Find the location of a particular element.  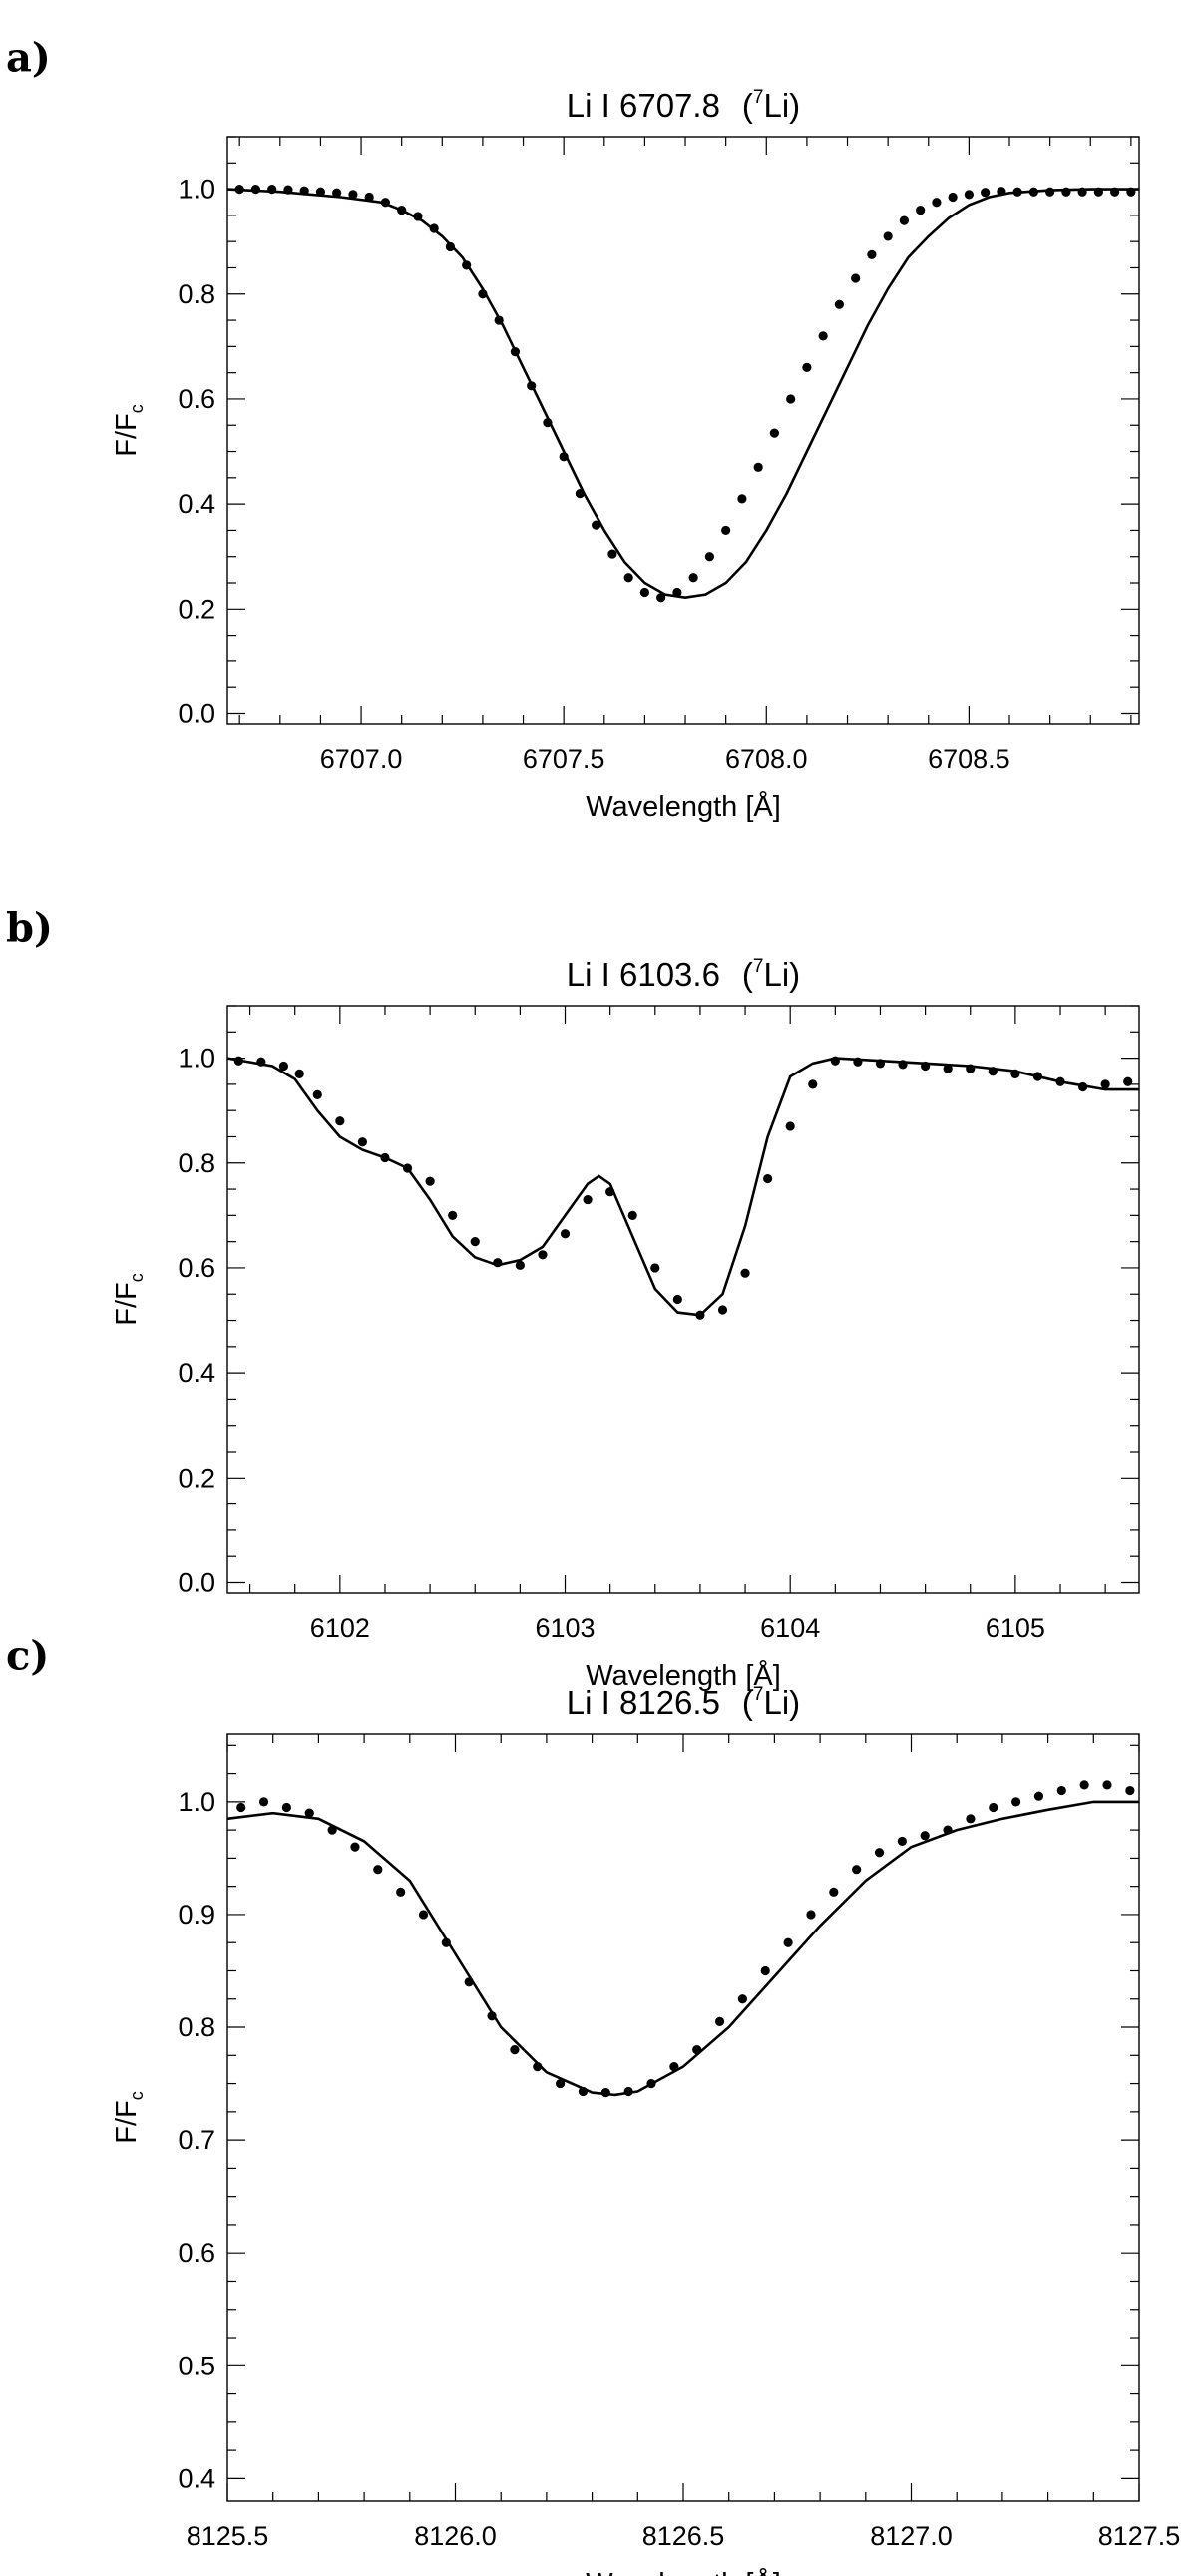

y-tick-label: 0.9 is located at coordinates (196, 1915).